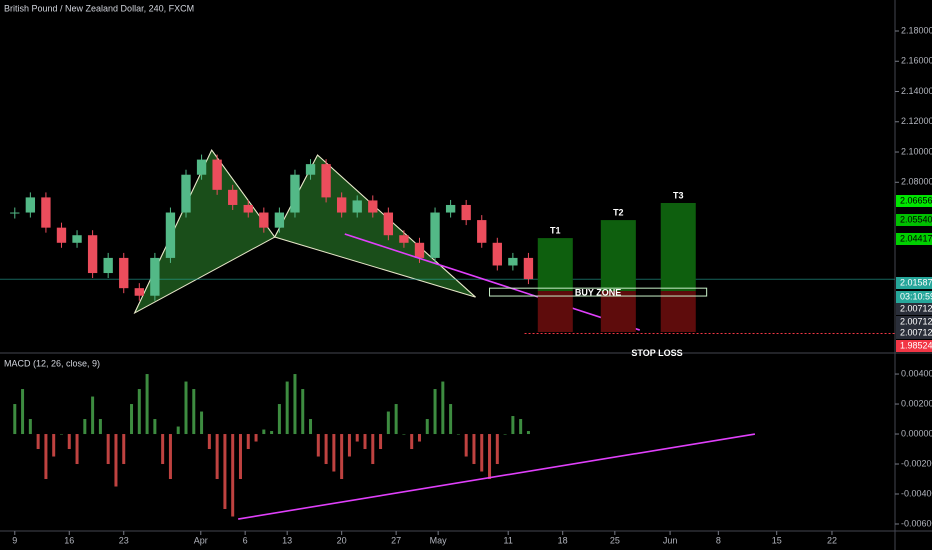 The width and height of the screenshot is (932, 550). Describe the element at coordinates (916, 433) in the screenshot. I see `y-tick-label: 0.00000` at that location.